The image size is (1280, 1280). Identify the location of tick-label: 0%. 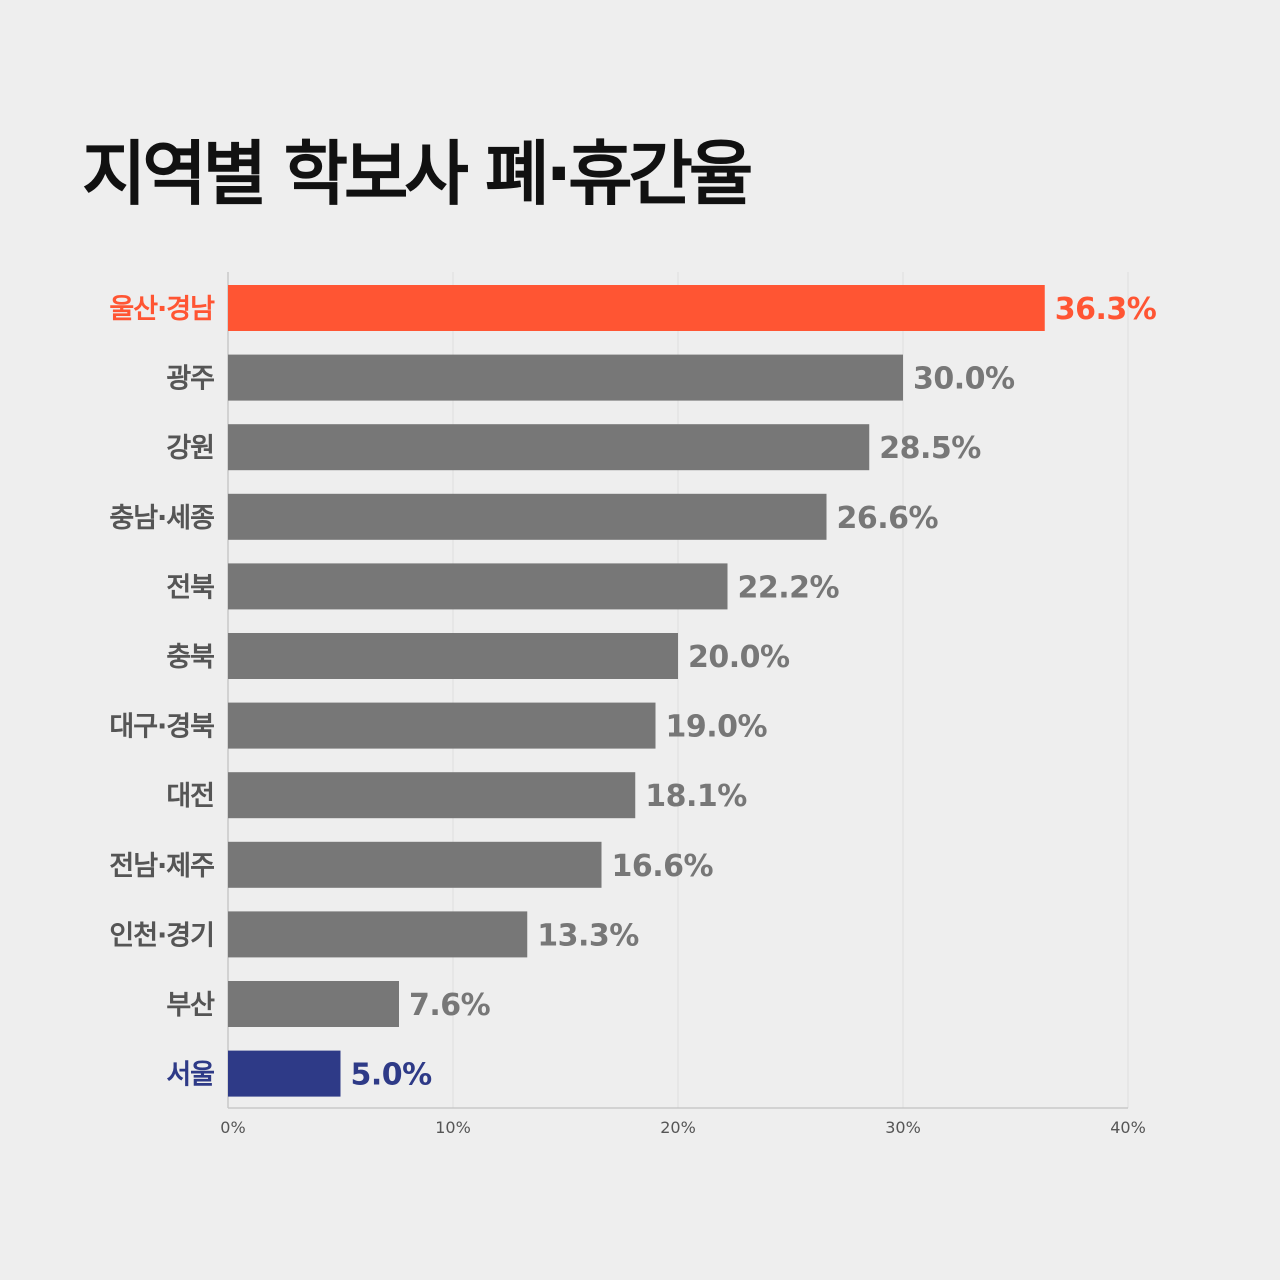
(232, 1127).